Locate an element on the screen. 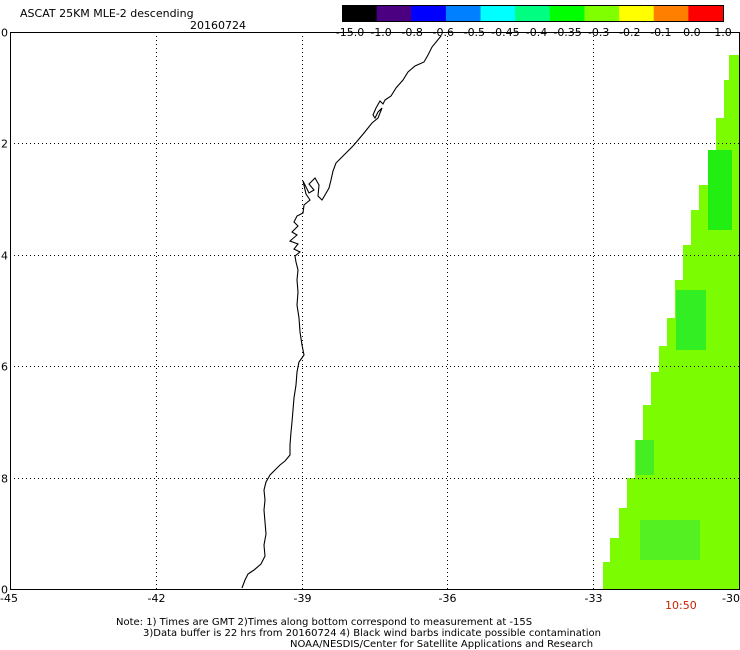 The width and height of the screenshot is (740, 650). colorbar-label: -15.0 is located at coordinates (350, 32).